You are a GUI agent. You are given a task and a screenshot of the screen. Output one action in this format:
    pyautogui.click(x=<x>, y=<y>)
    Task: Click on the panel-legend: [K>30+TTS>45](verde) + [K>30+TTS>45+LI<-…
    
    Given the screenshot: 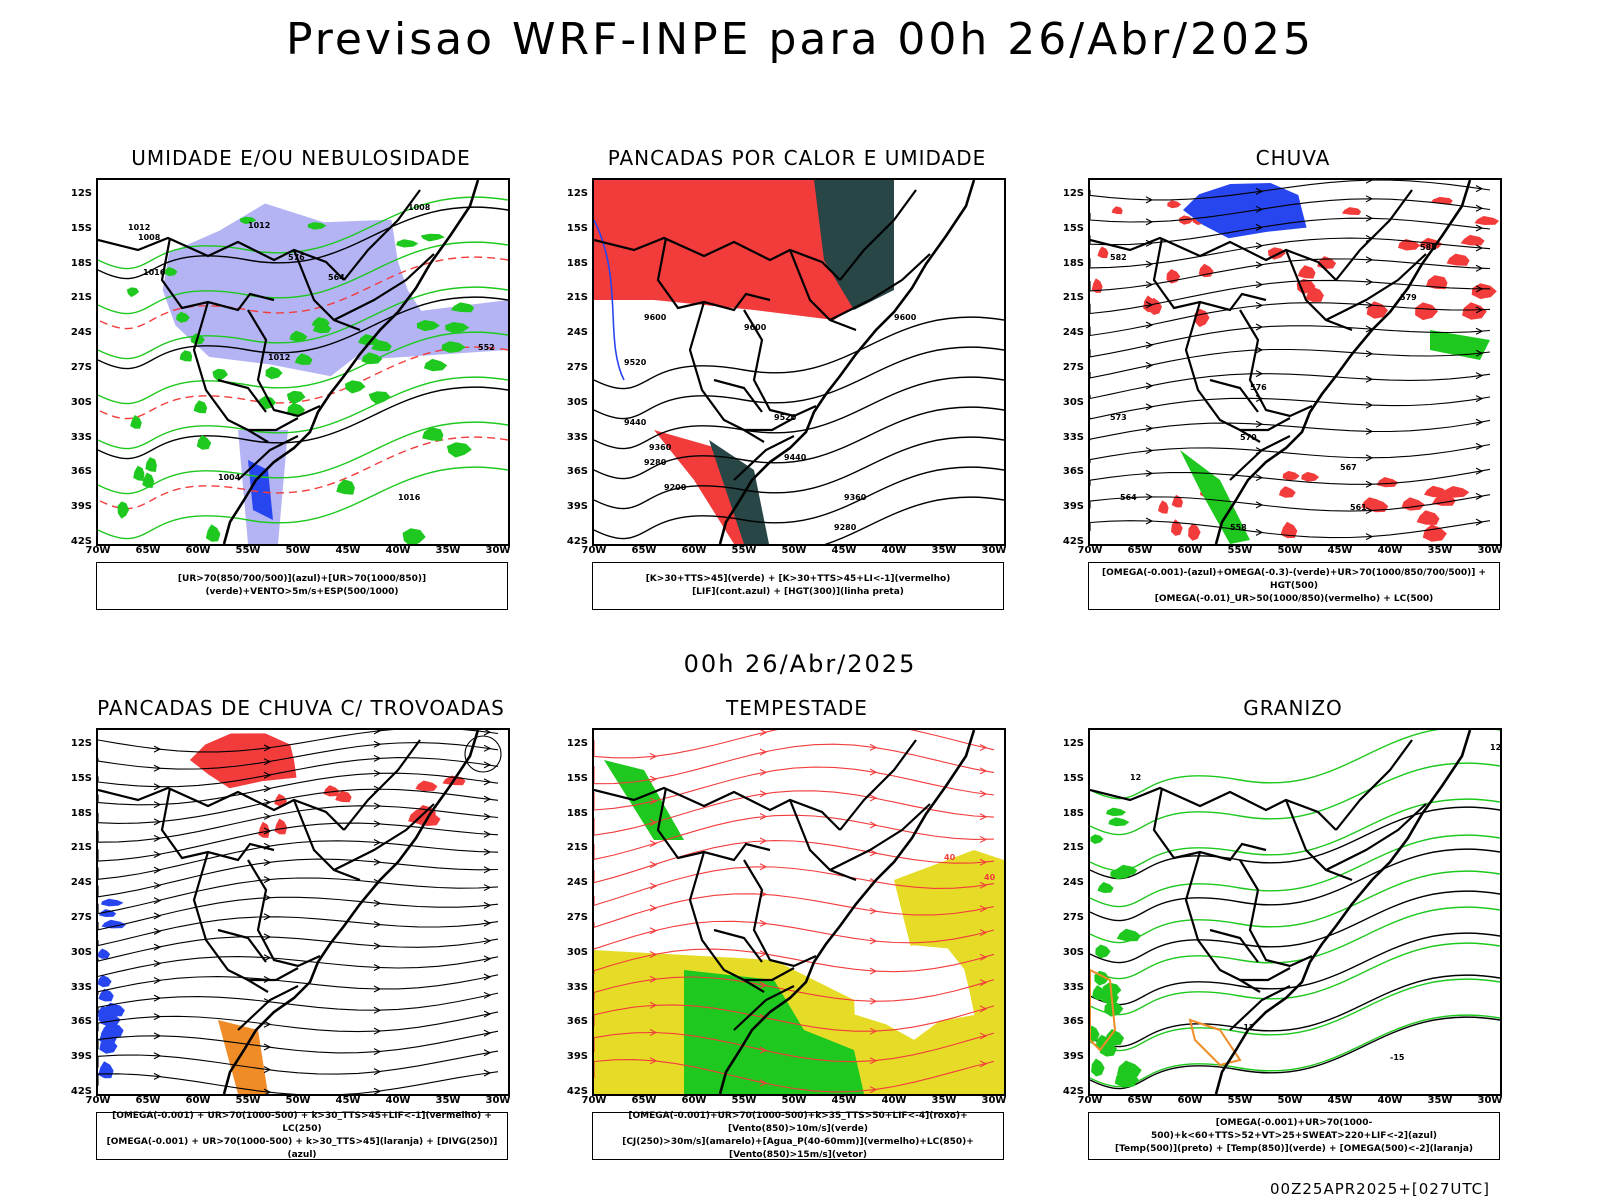 What is the action you would take?
    pyautogui.click(x=798, y=586)
    